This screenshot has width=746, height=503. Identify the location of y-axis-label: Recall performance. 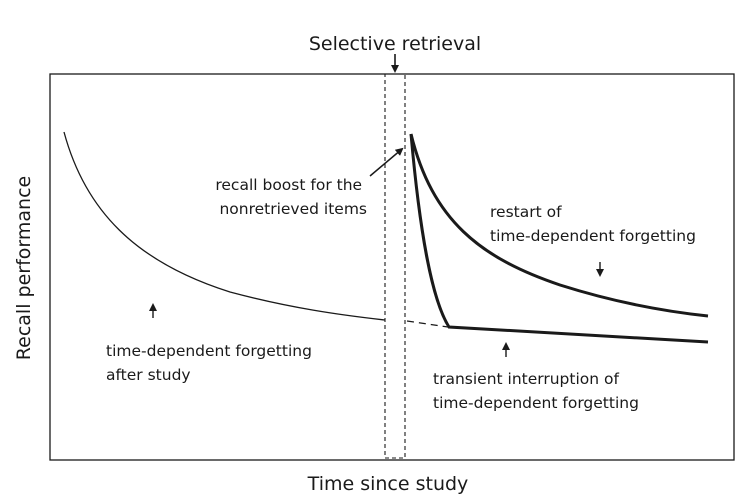
(24, 268).